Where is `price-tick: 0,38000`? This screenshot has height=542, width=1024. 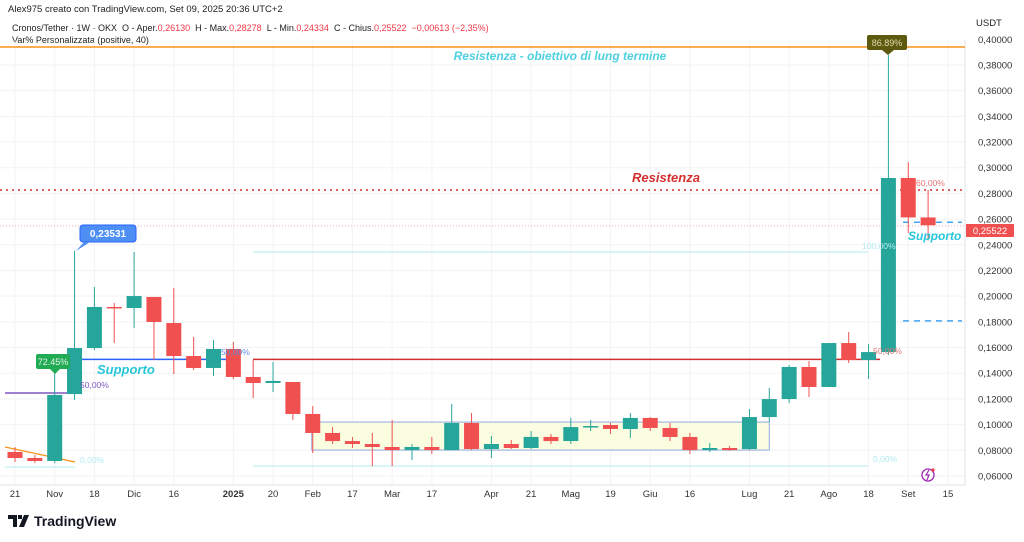
price-tick: 0,38000 is located at coordinates (995, 65).